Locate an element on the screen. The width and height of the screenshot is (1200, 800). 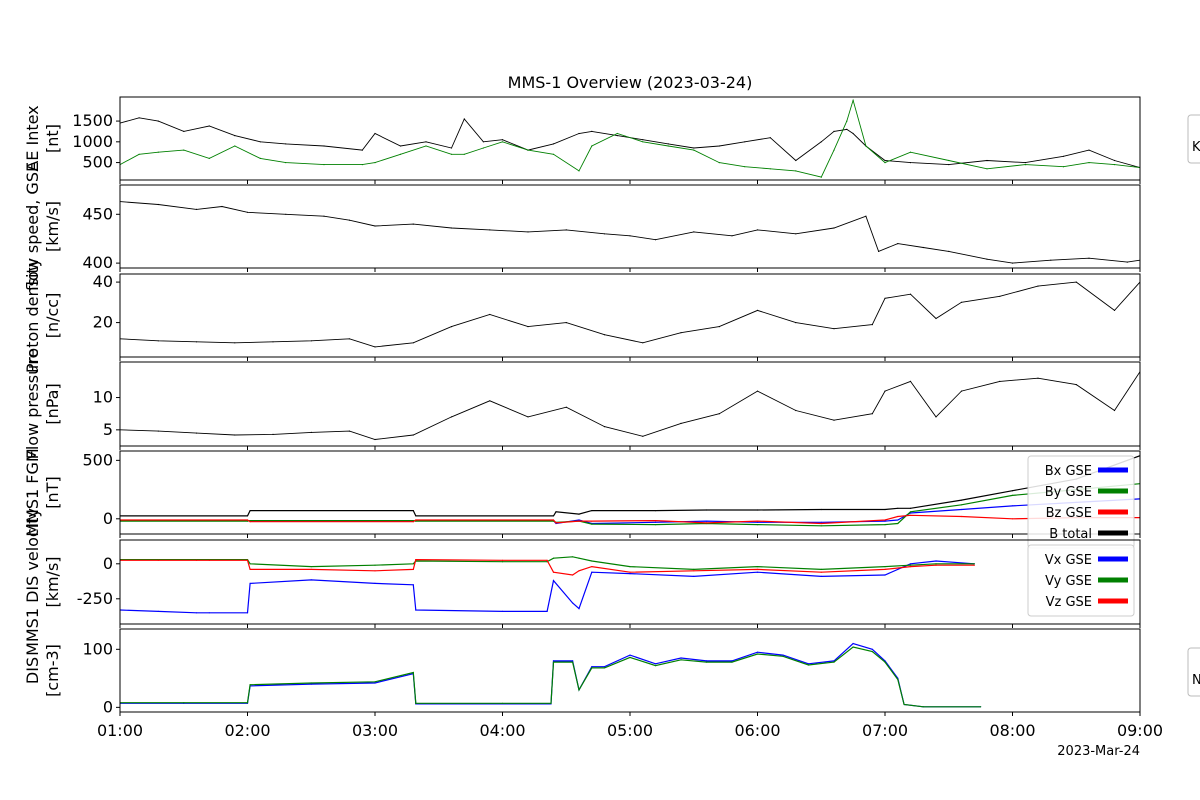
y-axis-units: [n/cc] is located at coordinates (52, 316).